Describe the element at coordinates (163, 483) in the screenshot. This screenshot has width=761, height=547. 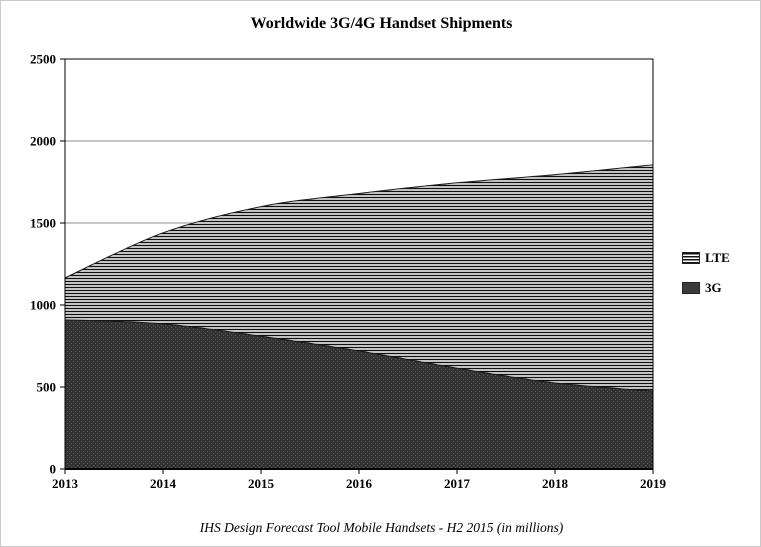
I see `x-tick-label: 2014` at that location.